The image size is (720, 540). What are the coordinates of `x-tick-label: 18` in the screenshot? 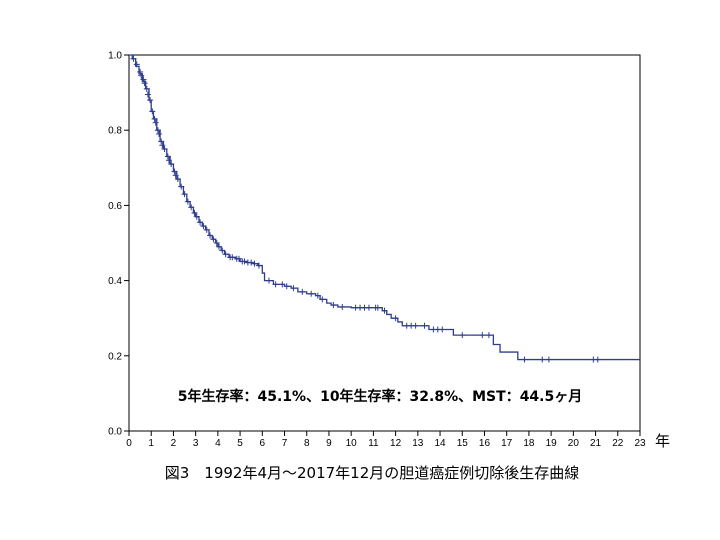 It's located at (529, 443).